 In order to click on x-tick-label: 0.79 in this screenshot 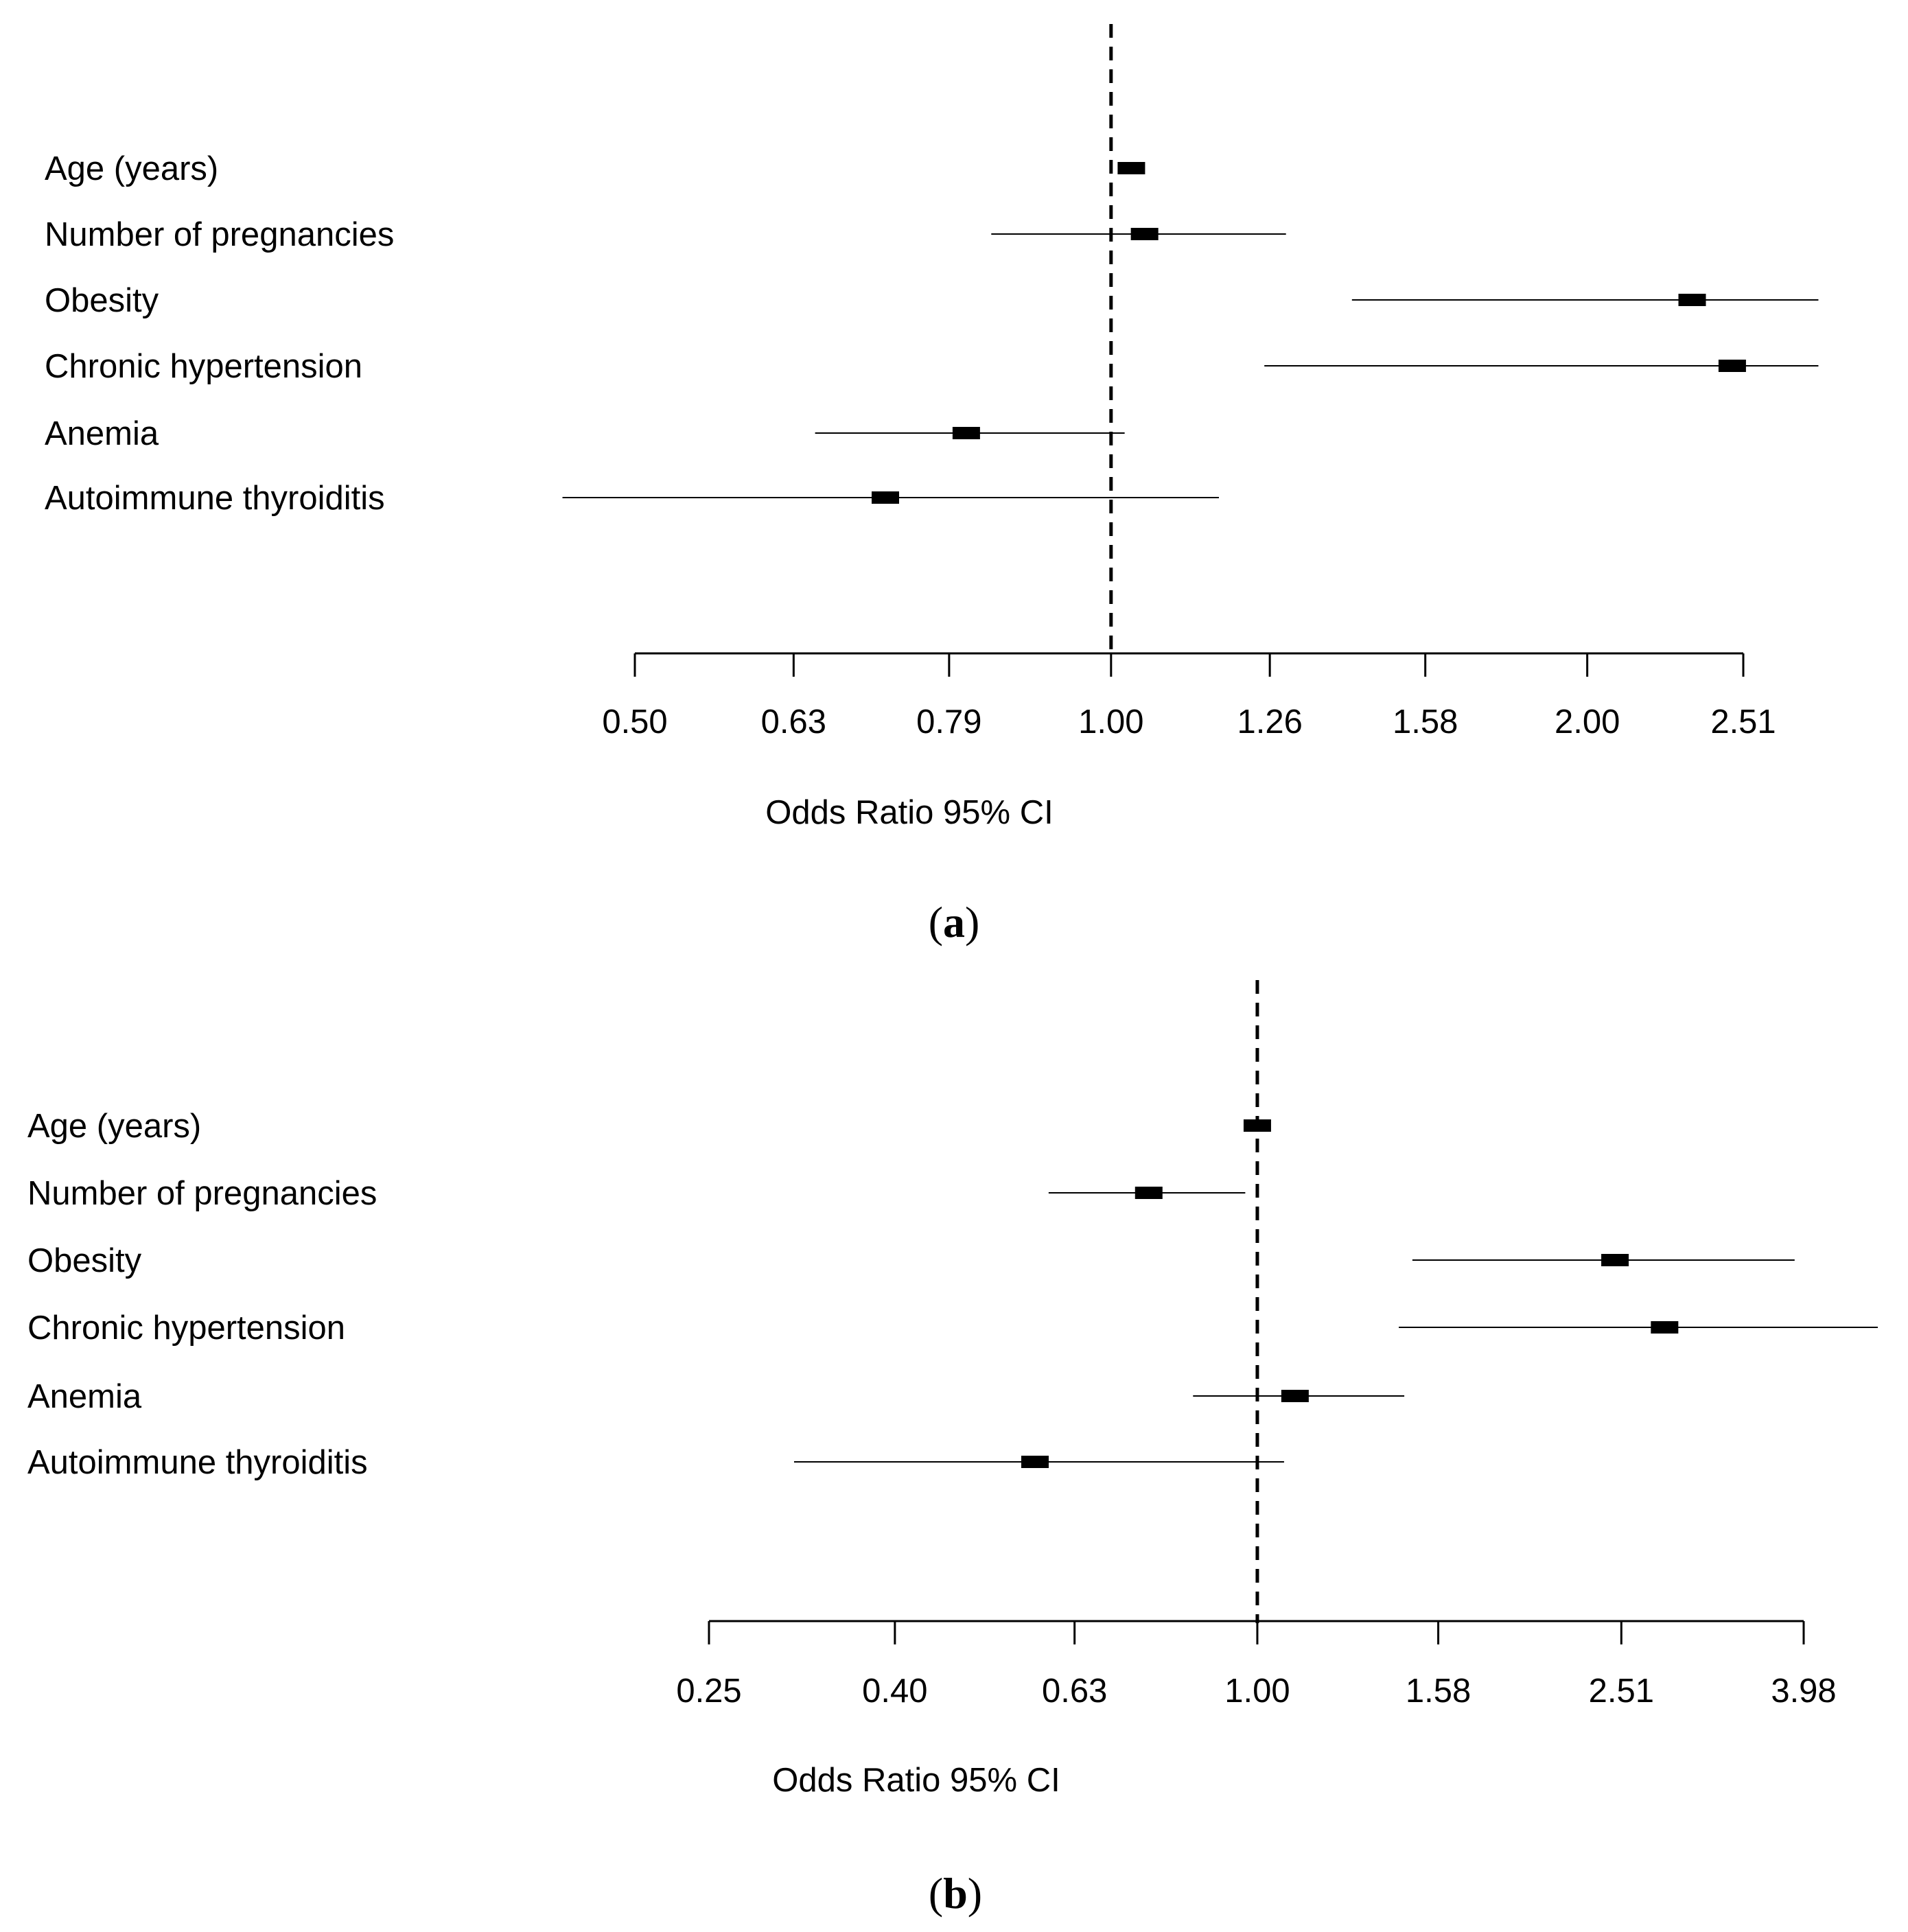, I will do `click(948, 722)`.